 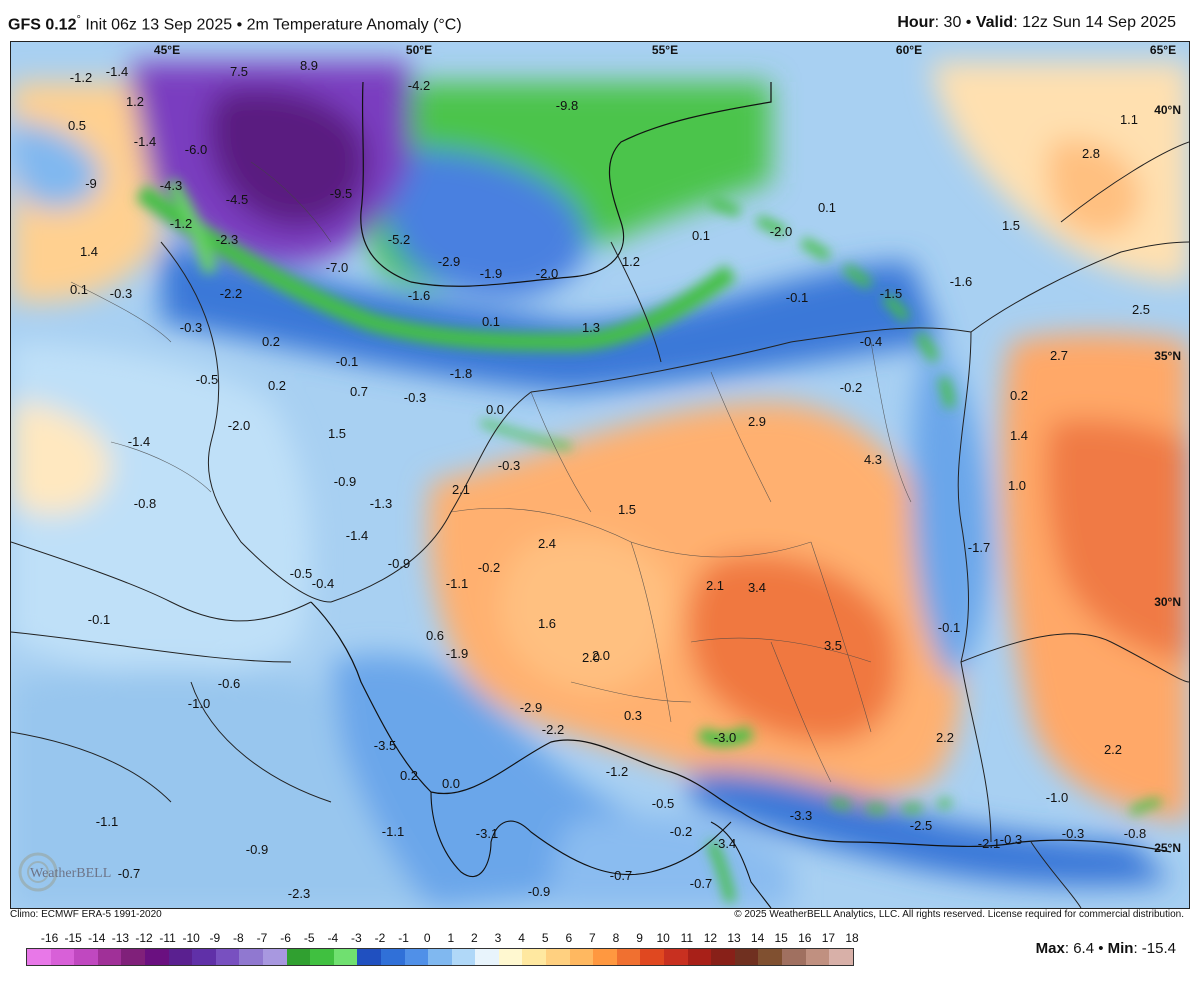 I want to click on anomaly-value: -7.0, so click(x=337, y=267).